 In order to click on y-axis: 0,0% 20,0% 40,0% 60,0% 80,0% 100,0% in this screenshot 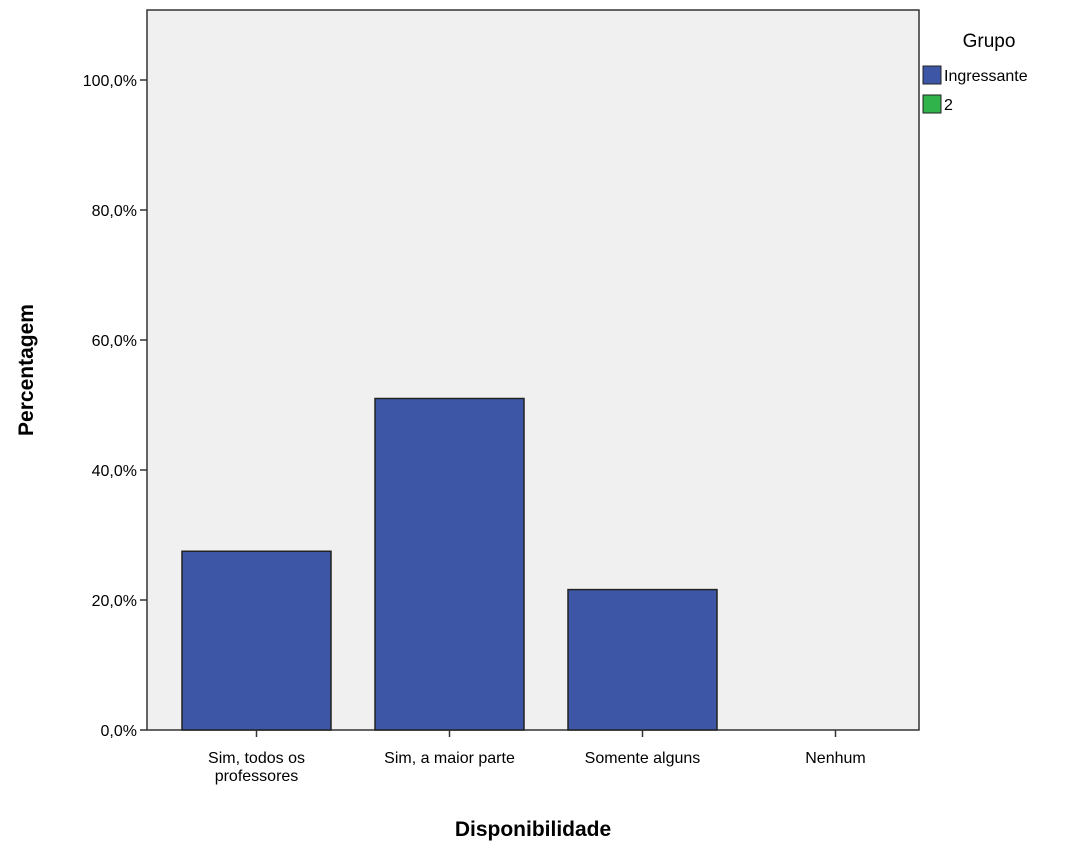, I will do `click(115, 406)`.